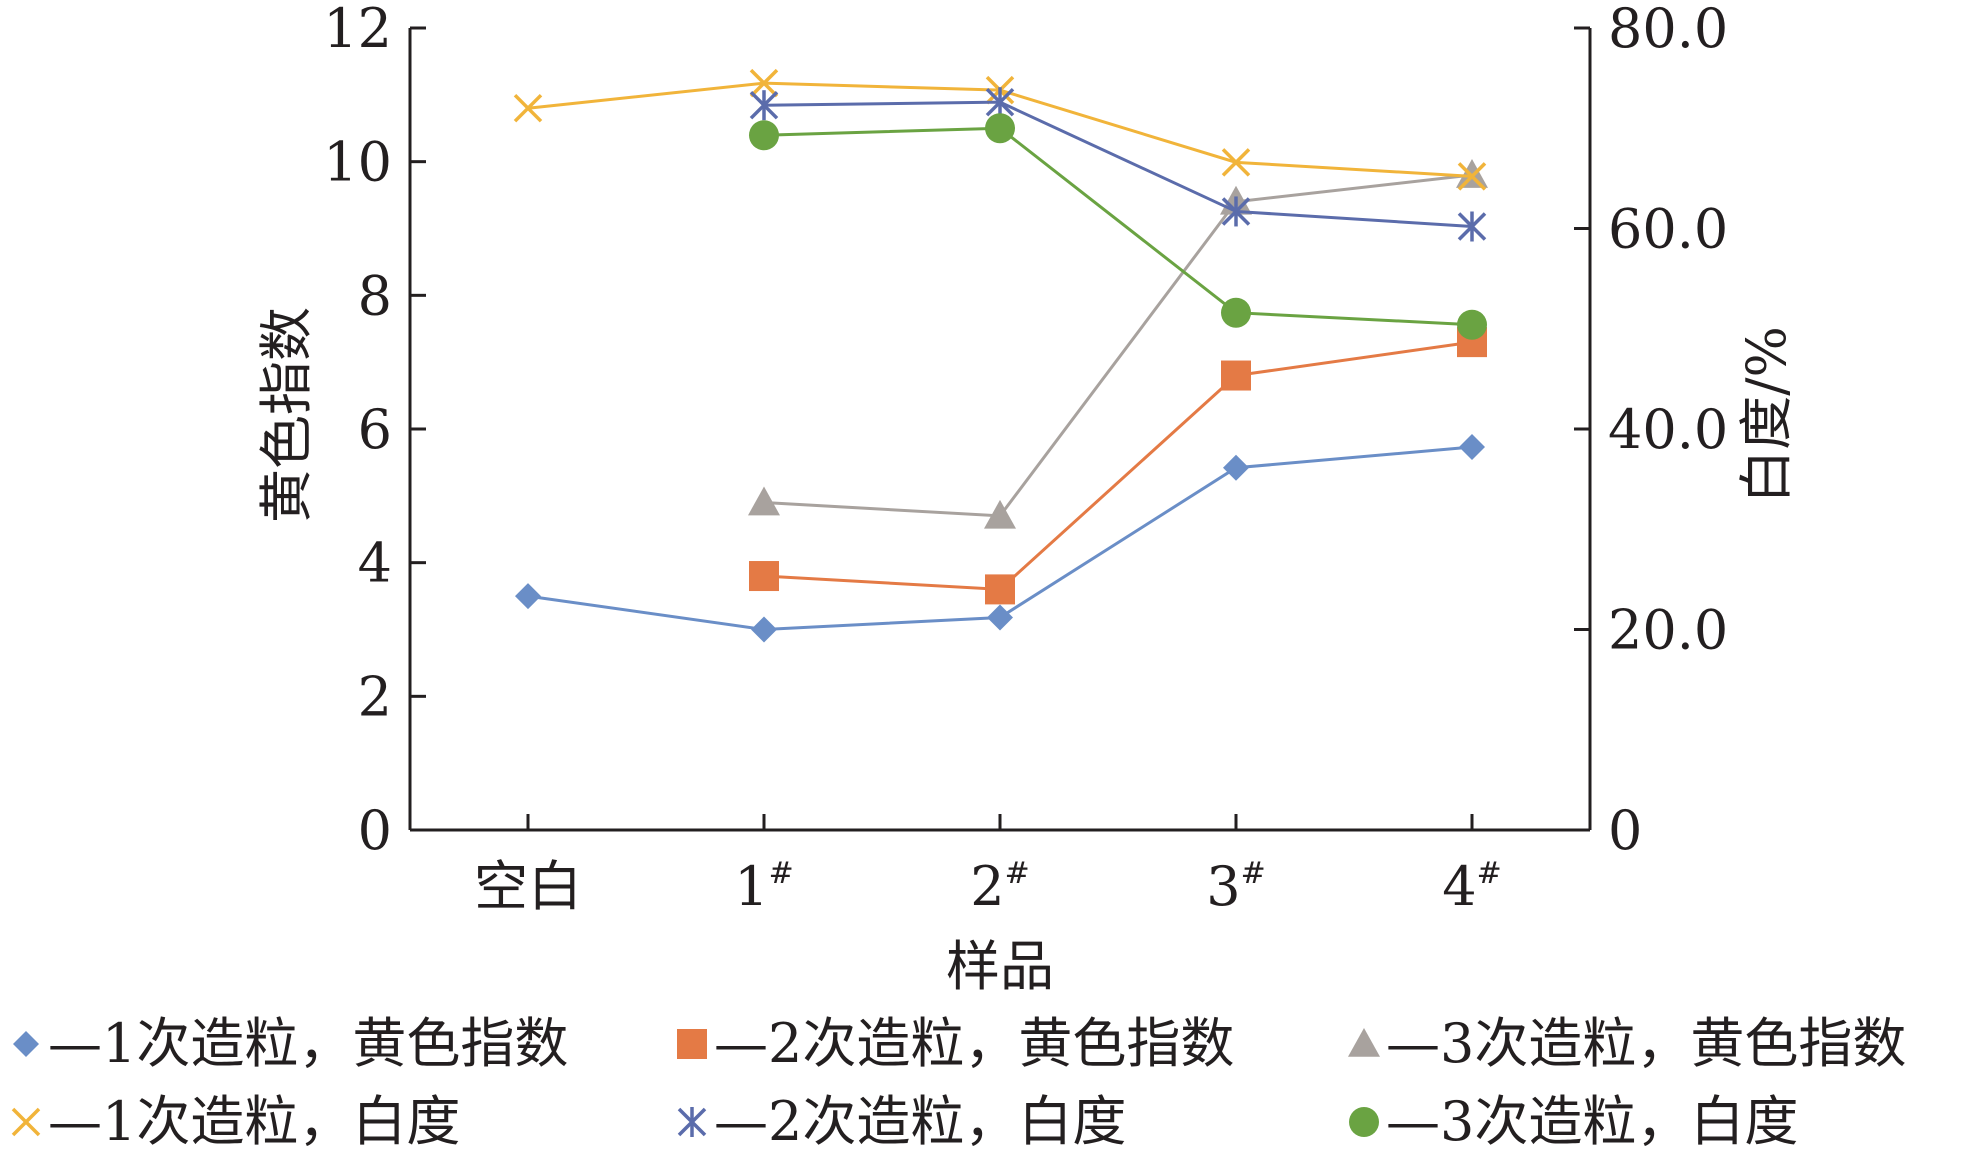 This screenshot has width=1986, height=1169. I want to click on y-tick-label-left: 8, so click(375, 295).